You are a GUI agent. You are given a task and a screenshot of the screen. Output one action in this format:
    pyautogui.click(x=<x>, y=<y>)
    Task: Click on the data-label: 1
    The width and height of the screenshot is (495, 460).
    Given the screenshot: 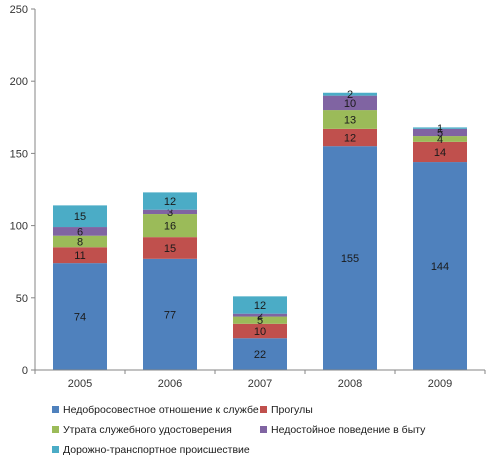 What is the action you would take?
    pyautogui.click(x=440, y=129)
    